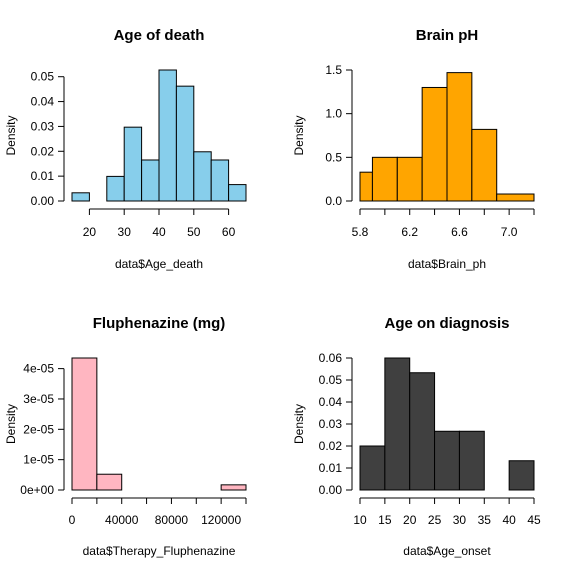 Image resolution: width=576 pixels, height=576 pixels. What do you see at coordinates (159, 35) in the screenshot?
I see `chart-title: Age of death` at bounding box center [159, 35].